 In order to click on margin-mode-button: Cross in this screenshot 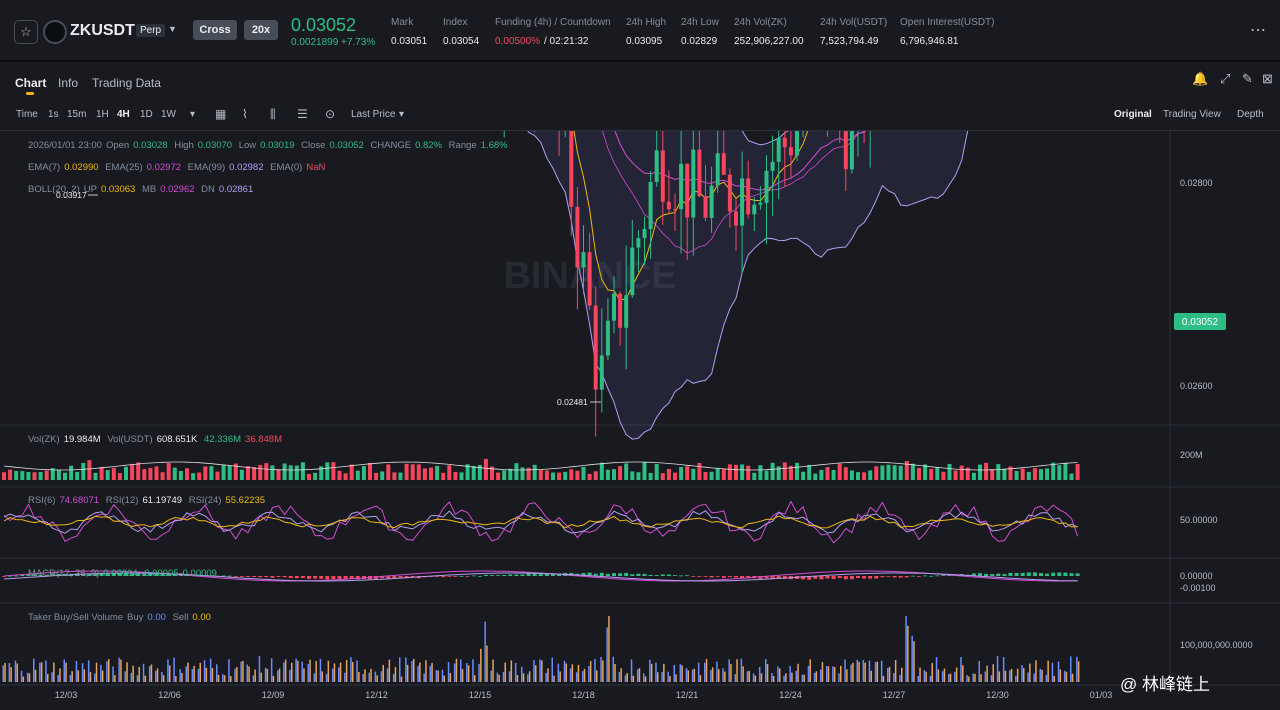, I will do `click(215, 30)`.